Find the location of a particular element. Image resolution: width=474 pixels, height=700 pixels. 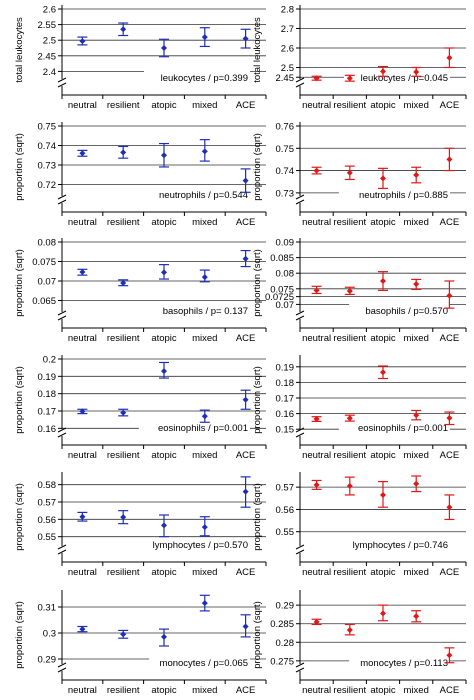

p-value-annotation: eosinophils / p=0.001 is located at coordinates (403, 428).